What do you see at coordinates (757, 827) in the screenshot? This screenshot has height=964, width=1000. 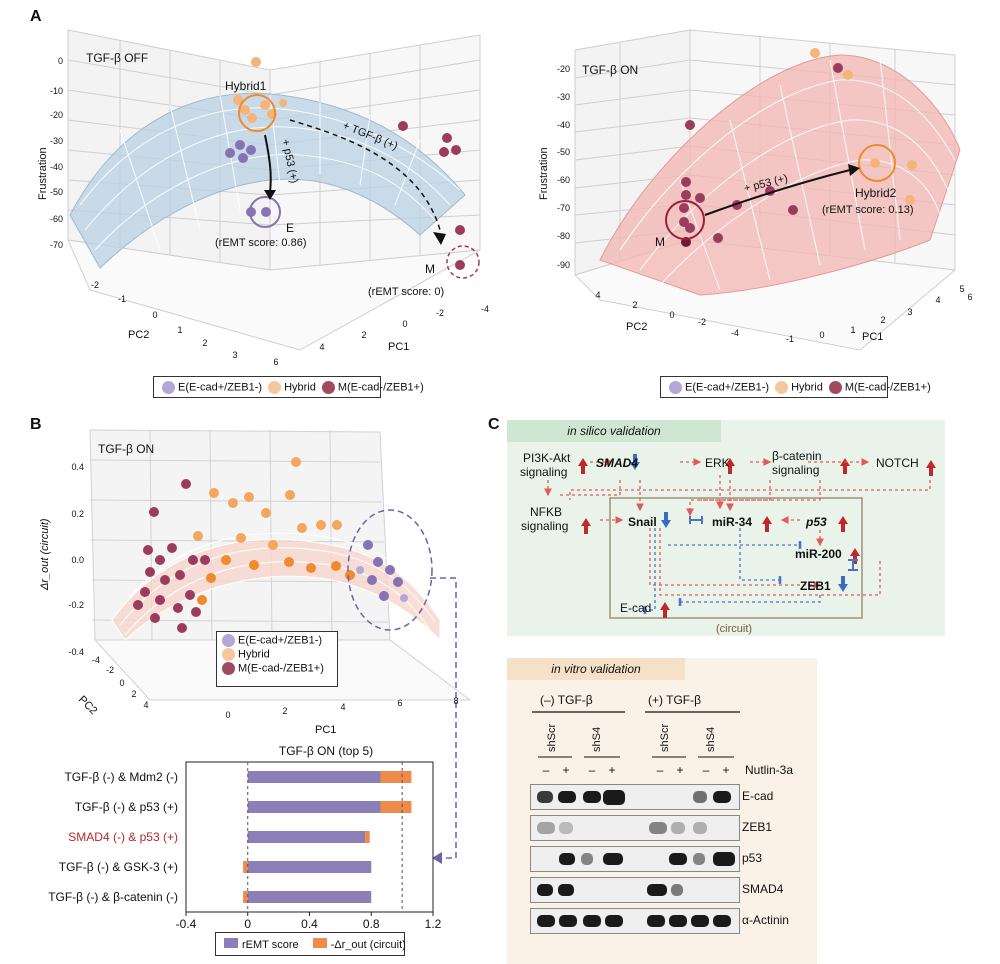 I see `blot-label-zeb1: ZEB1` at bounding box center [757, 827].